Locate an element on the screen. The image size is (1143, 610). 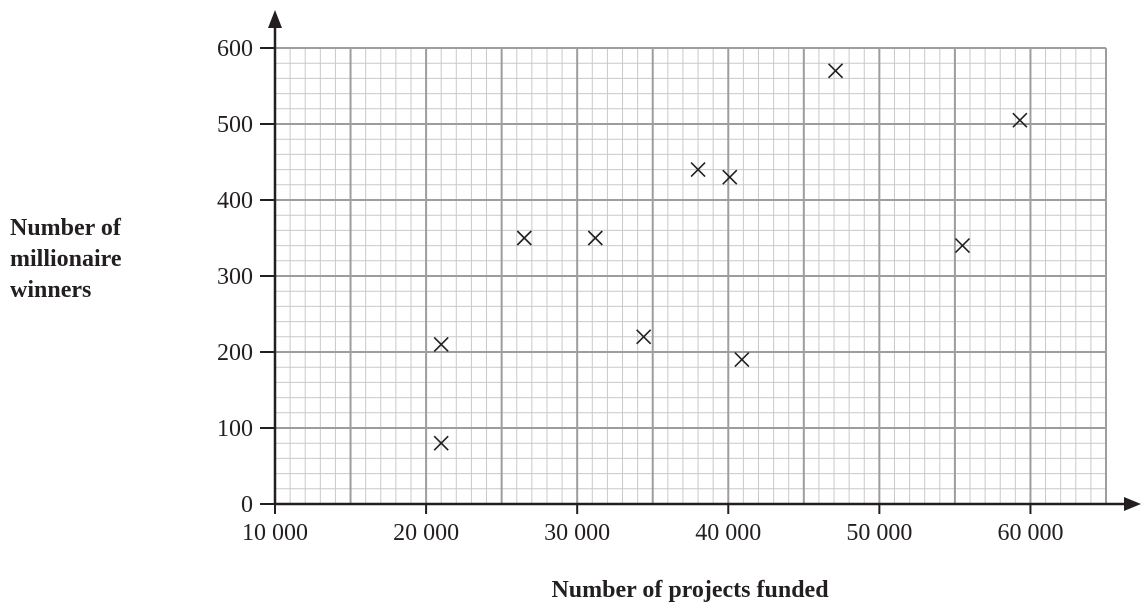
y-tick-label: 200 is located at coordinates (235, 353).